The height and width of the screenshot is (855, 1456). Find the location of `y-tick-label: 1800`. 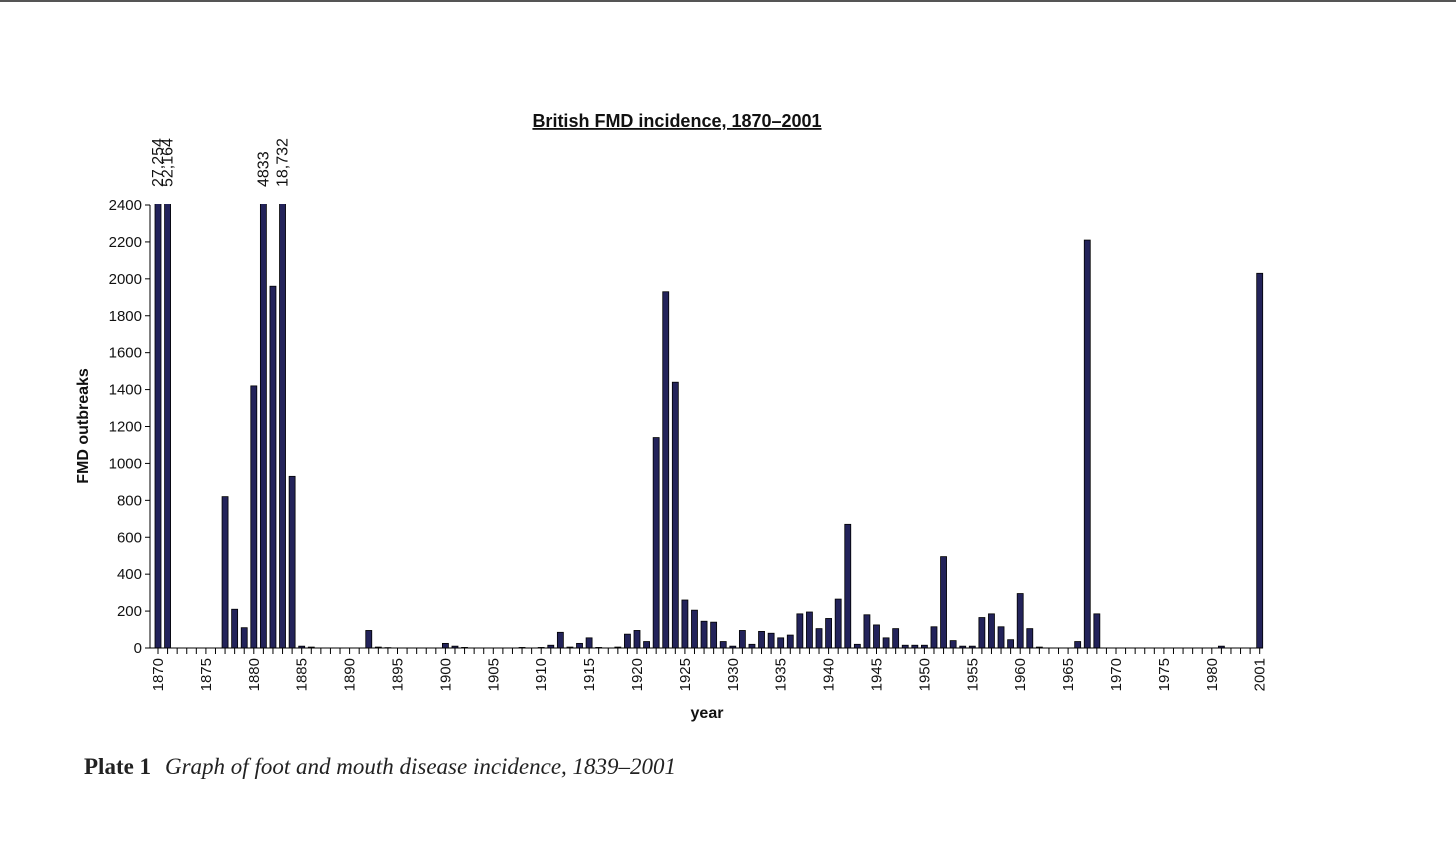

y-tick-label: 1800 is located at coordinates (125, 316).